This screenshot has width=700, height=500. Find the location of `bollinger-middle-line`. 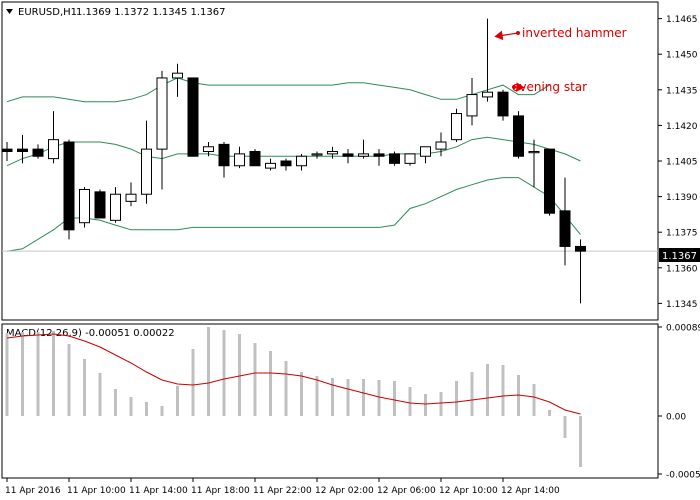

bollinger-middle-line is located at coordinates (293, 151).